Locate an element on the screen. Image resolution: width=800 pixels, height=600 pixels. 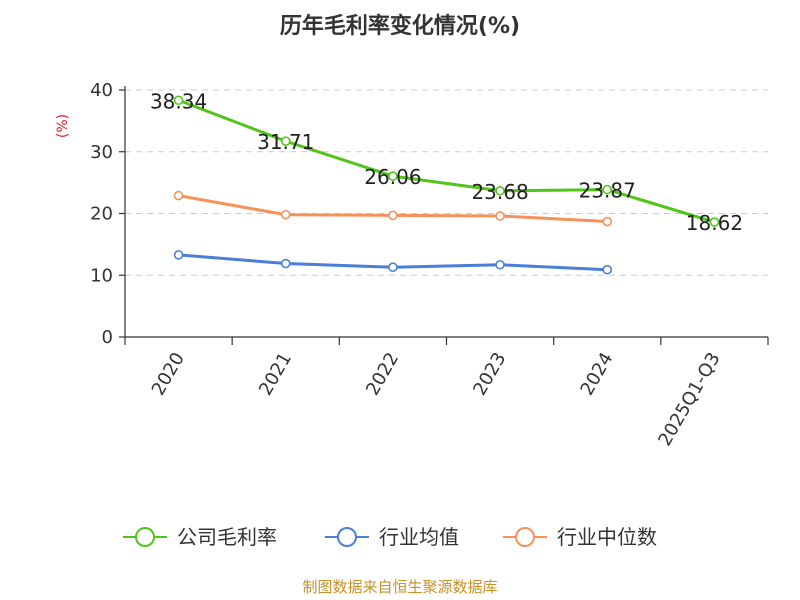
y-tick-label: 20 is located at coordinates (101, 214).